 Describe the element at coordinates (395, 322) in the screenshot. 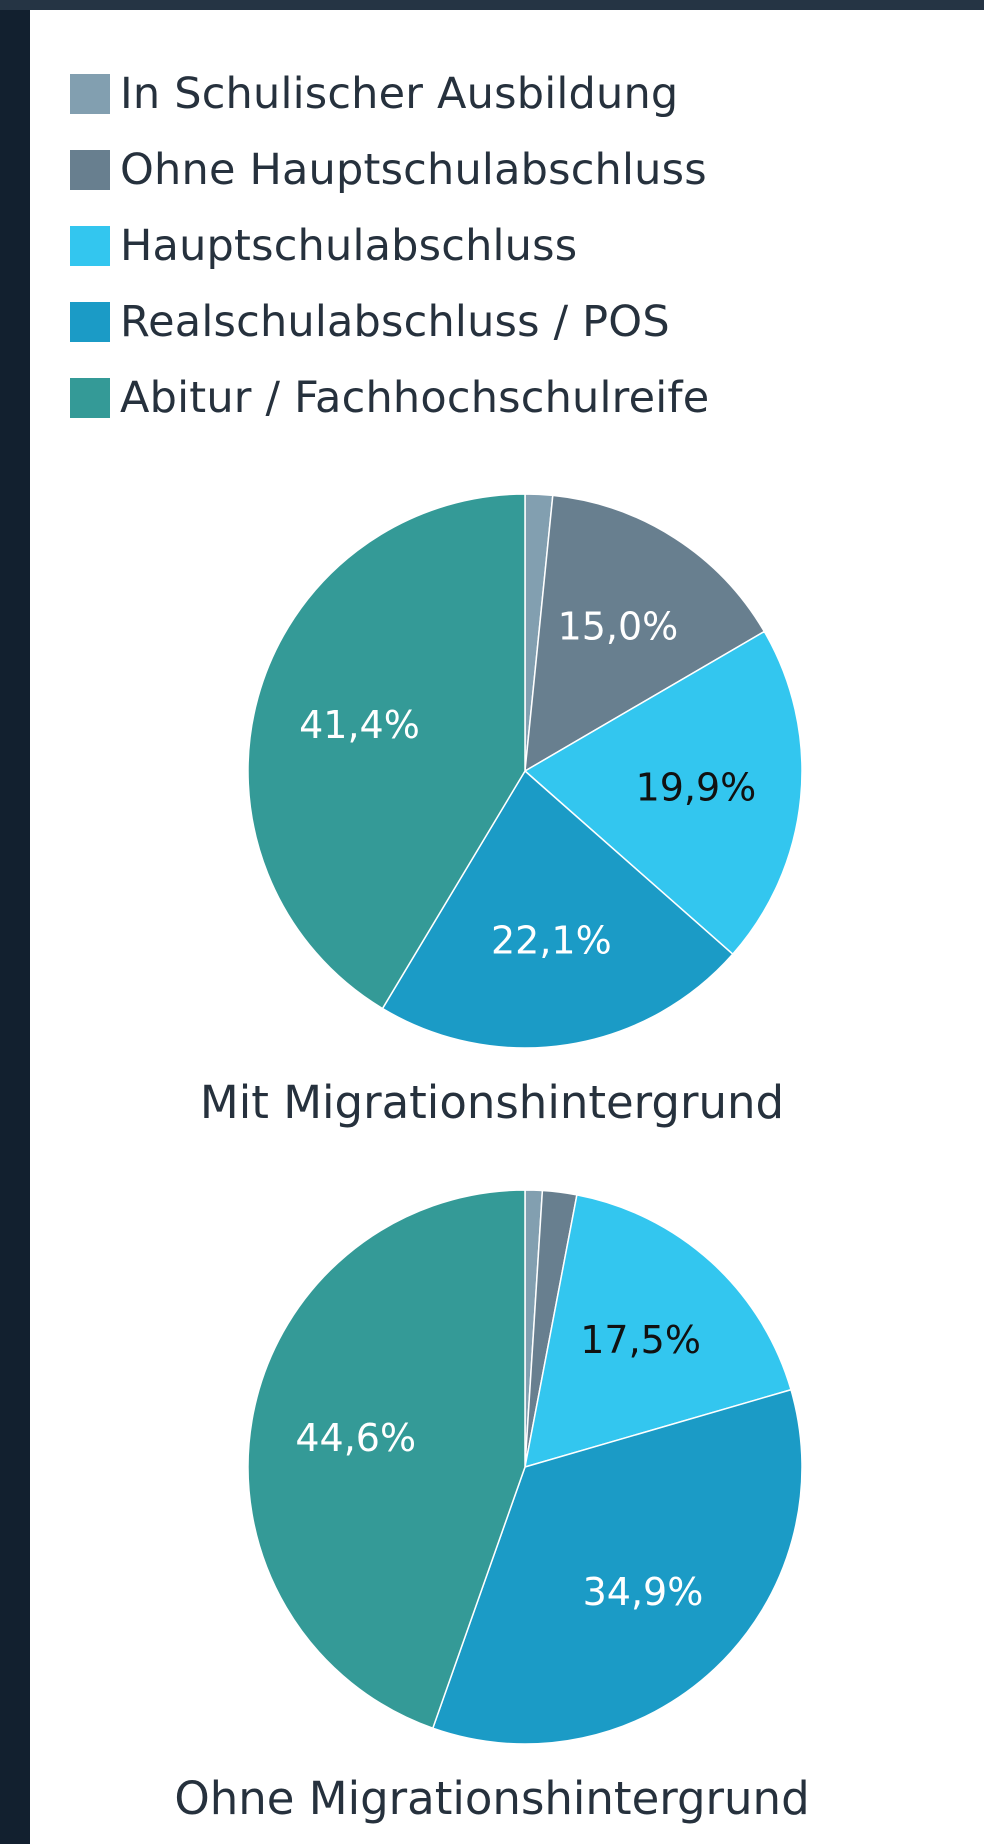

I see `legend-label: Realschulabschluss / POS` at that location.